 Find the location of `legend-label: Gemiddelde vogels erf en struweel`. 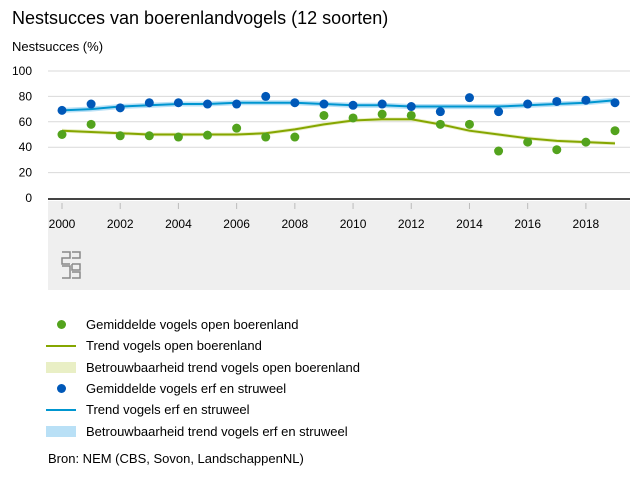

legend-label: Gemiddelde vogels erf en struweel is located at coordinates (186, 389).